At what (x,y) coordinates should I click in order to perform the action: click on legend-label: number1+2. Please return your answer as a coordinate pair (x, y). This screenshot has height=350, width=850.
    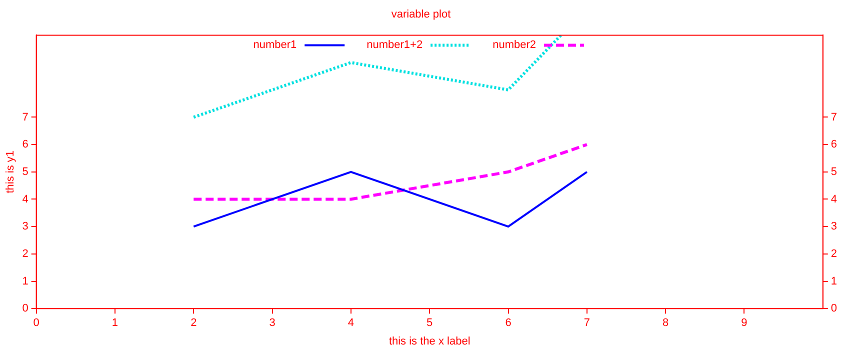
    Looking at the image, I should click on (394, 45).